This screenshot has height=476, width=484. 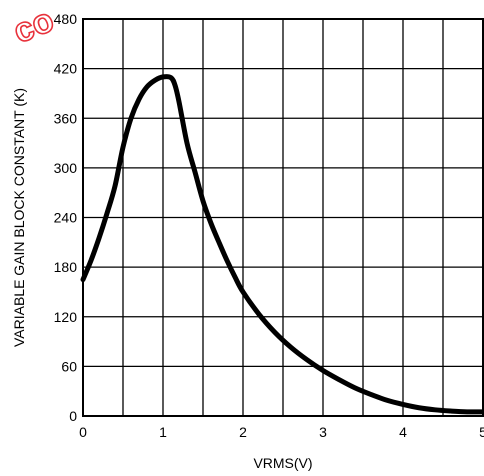 I want to click on y-tick-label: 300, so click(x=66, y=168).